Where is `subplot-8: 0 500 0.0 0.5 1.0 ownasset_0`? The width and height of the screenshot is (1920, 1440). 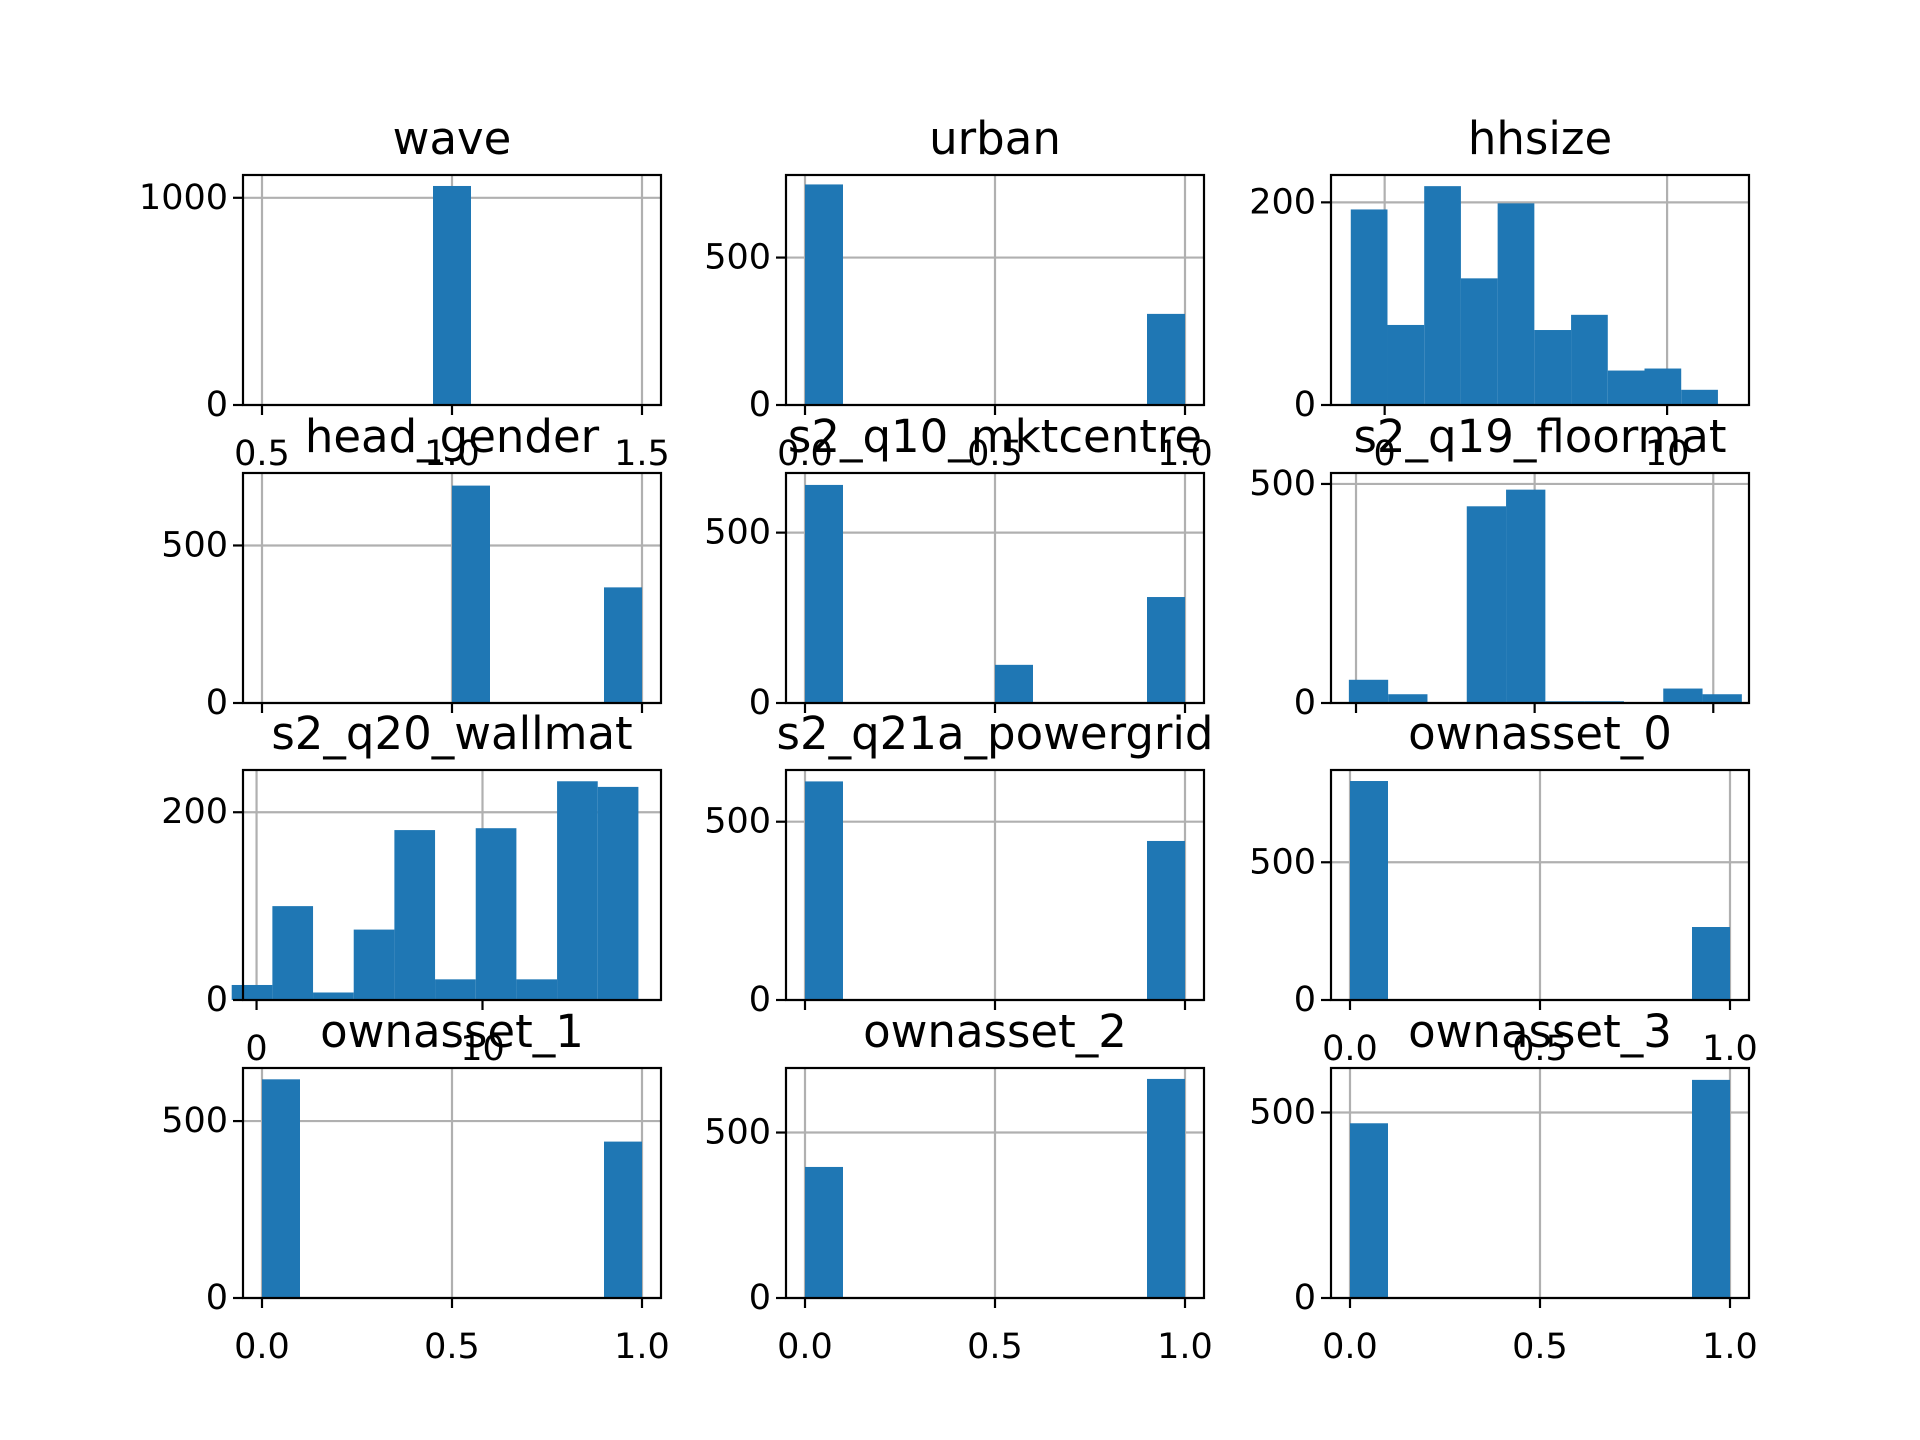
subplot-8: 0 500 0.0 0.5 1.0 ownasset_0 is located at coordinates (1503, 888).